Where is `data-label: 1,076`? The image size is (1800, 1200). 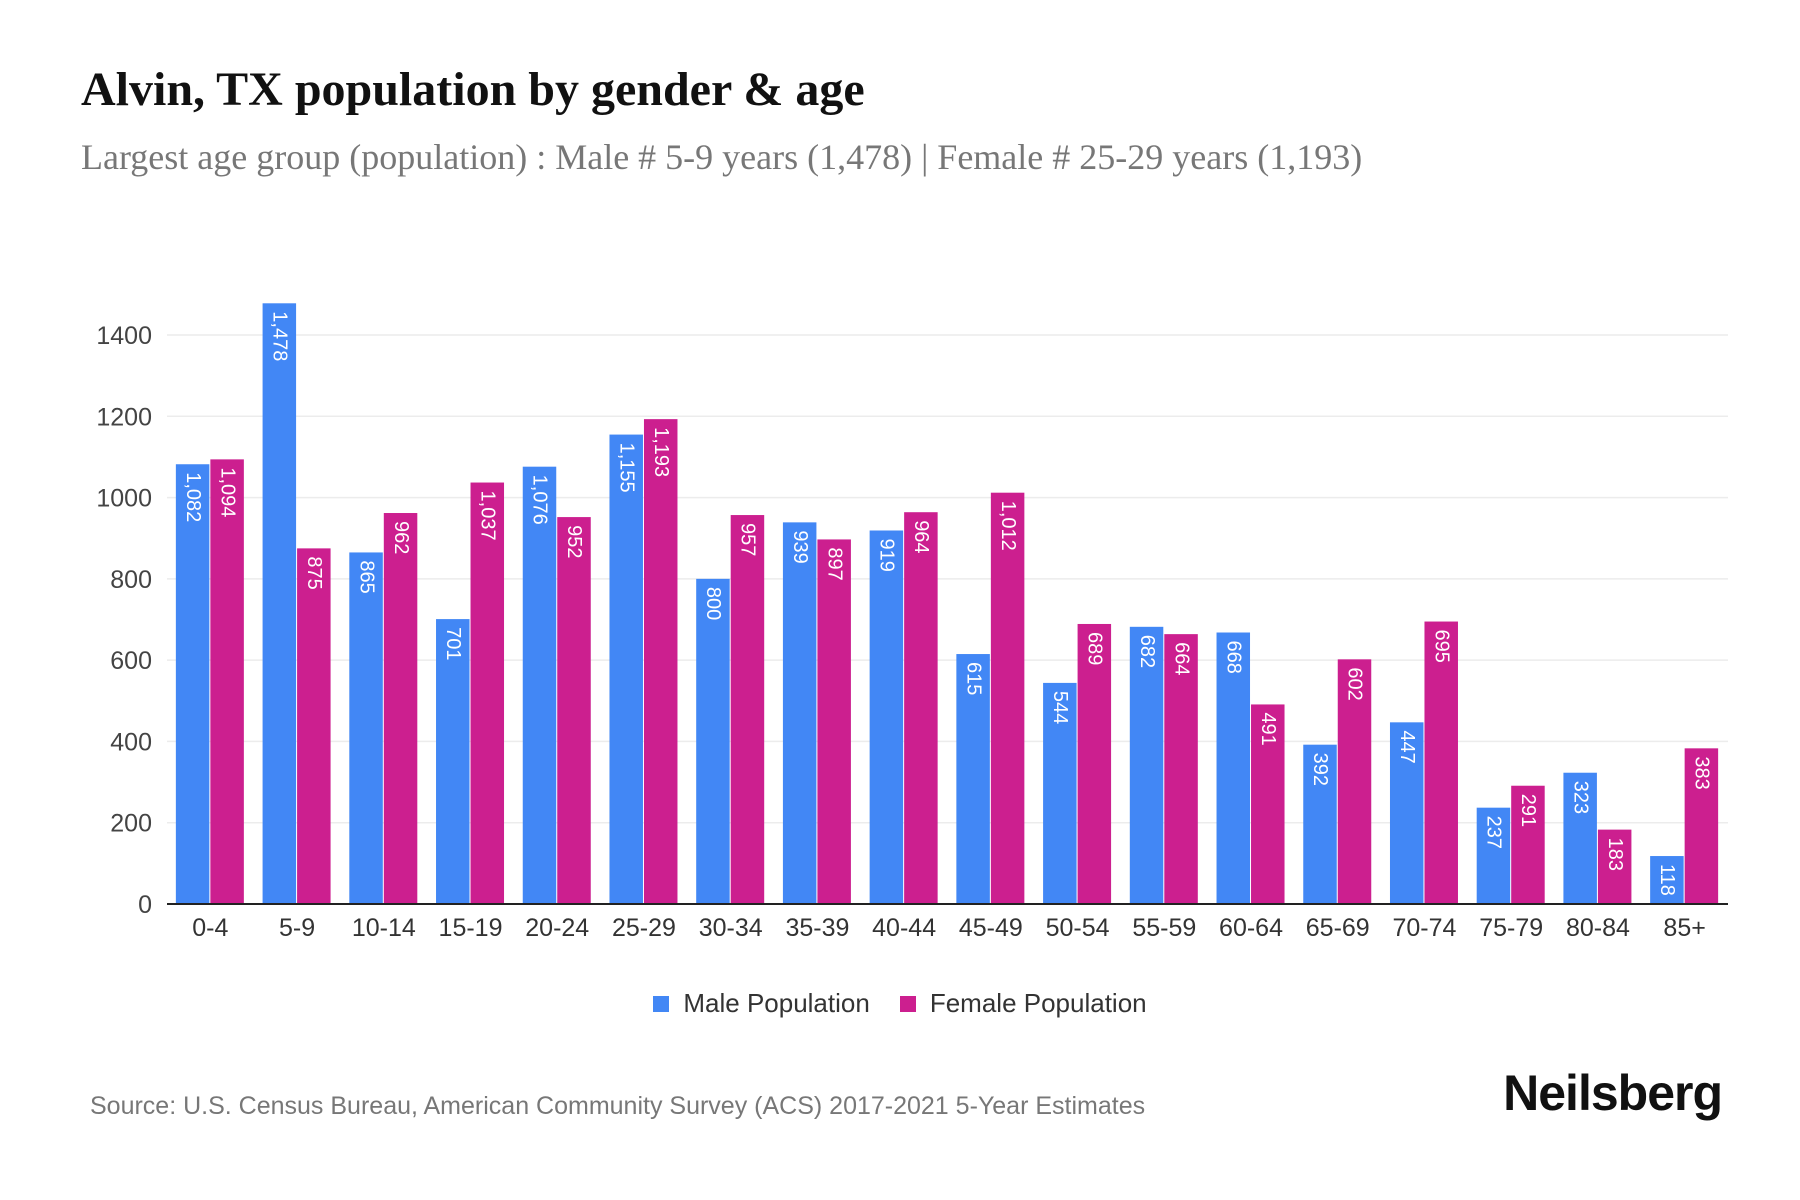
data-label: 1,076 is located at coordinates (540, 500).